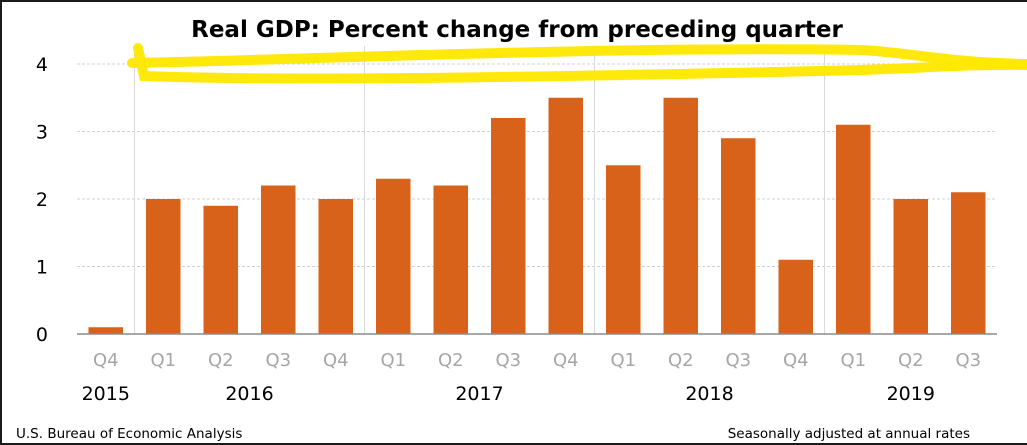 The height and width of the screenshot is (445, 1027). What do you see at coordinates (911, 394) in the screenshot?
I see `year-label: 2019` at bounding box center [911, 394].